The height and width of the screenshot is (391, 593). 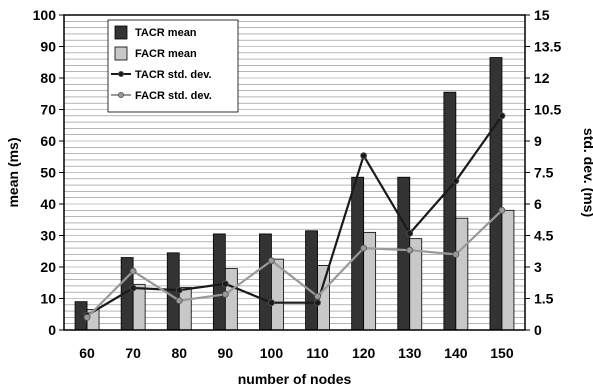 What do you see at coordinates (87, 353) in the screenshot?
I see `x-tick-label-60: 60` at bounding box center [87, 353].